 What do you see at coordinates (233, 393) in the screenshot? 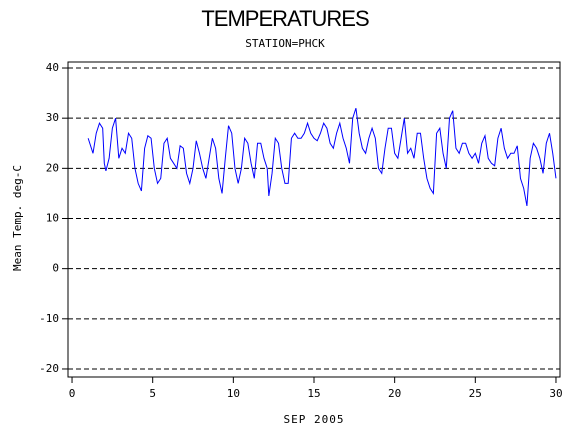
I see `x-tick-label: 10` at bounding box center [233, 393].